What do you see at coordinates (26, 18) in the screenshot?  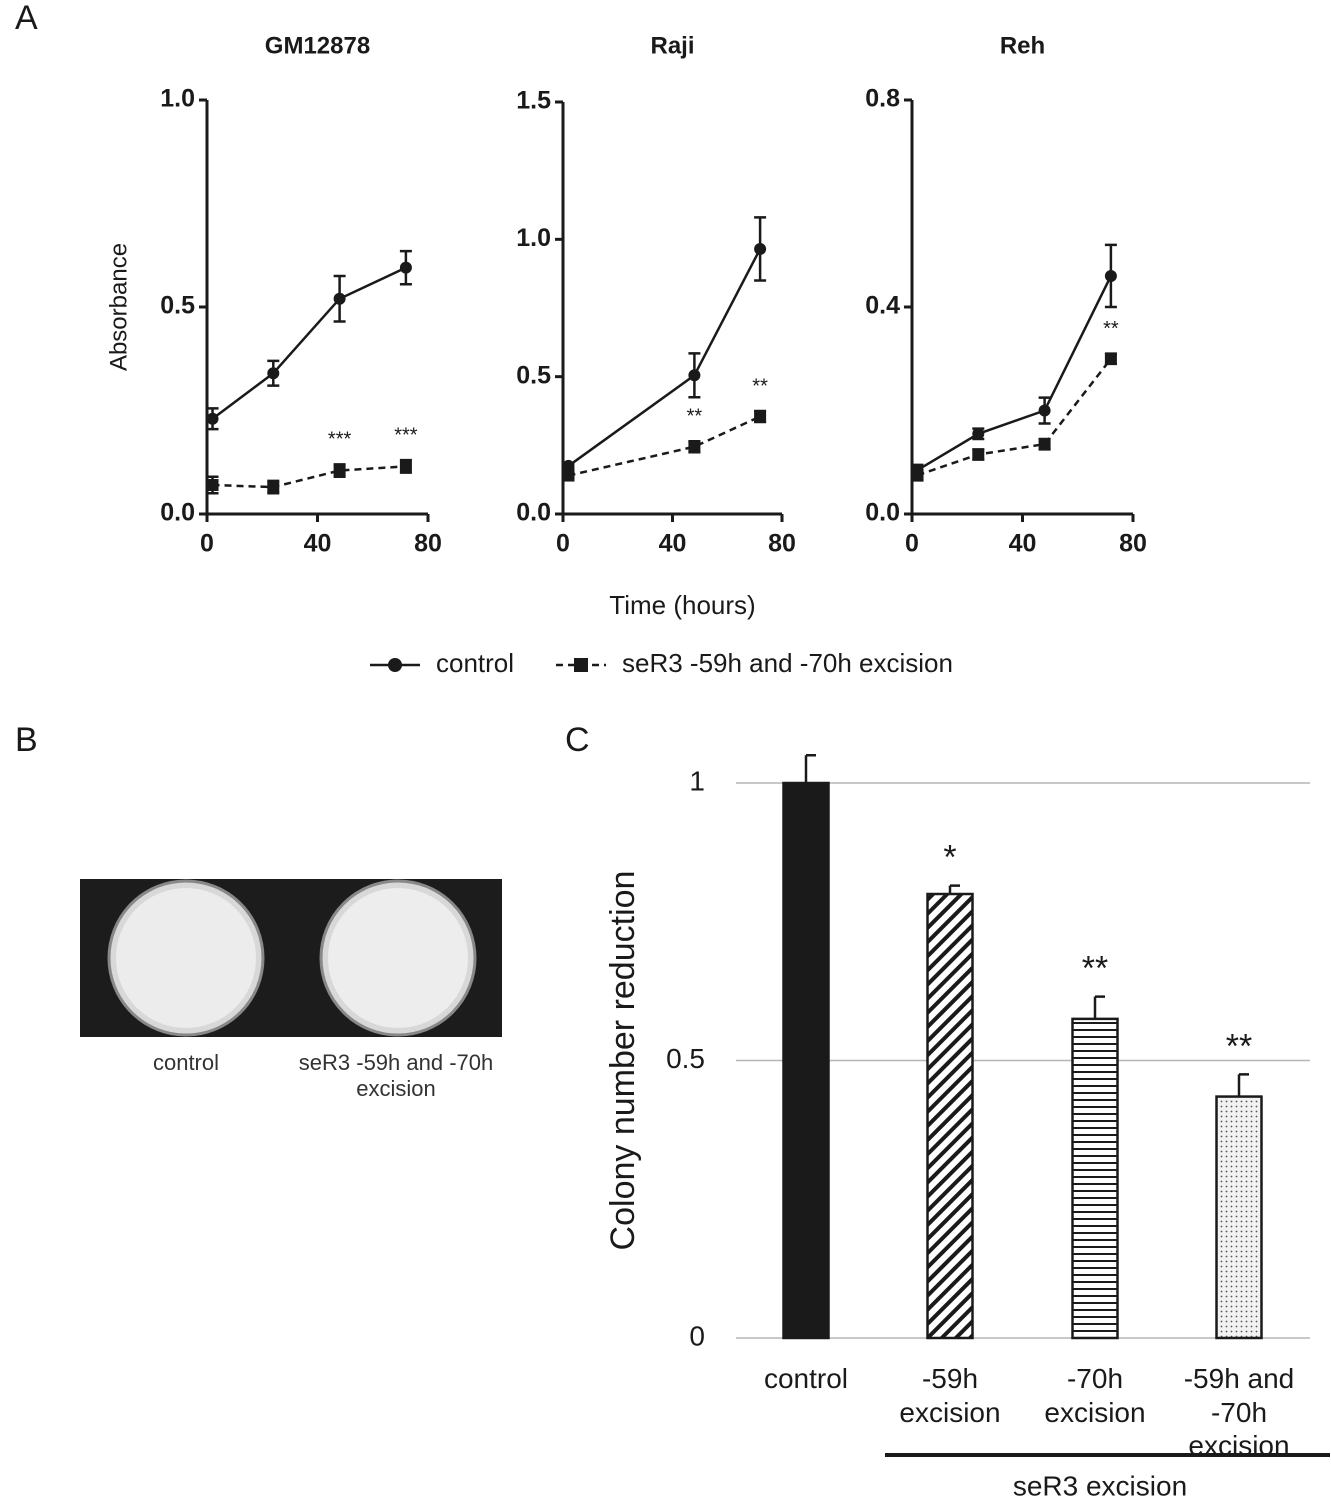 I see `panel-label: A` at bounding box center [26, 18].